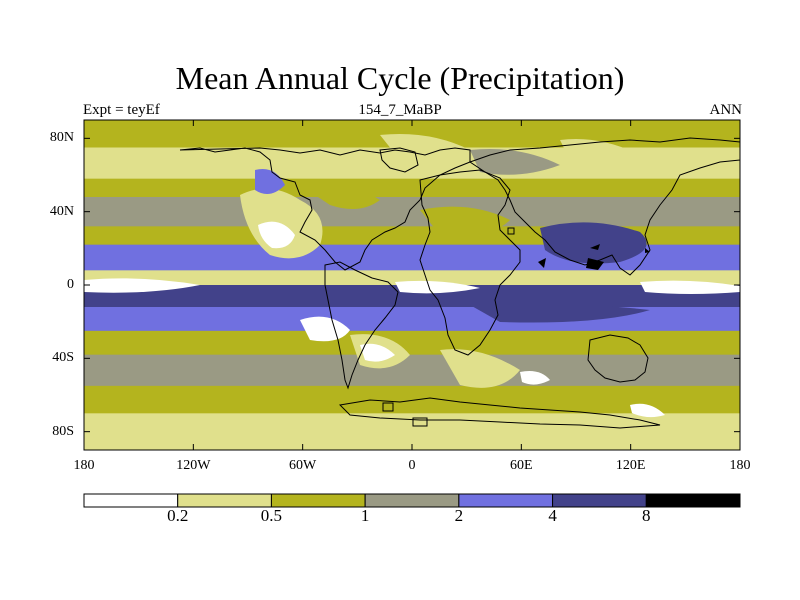  What do you see at coordinates (499, 413) in the screenshot?
I see `coastline-antarctica` at bounding box center [499, 413].